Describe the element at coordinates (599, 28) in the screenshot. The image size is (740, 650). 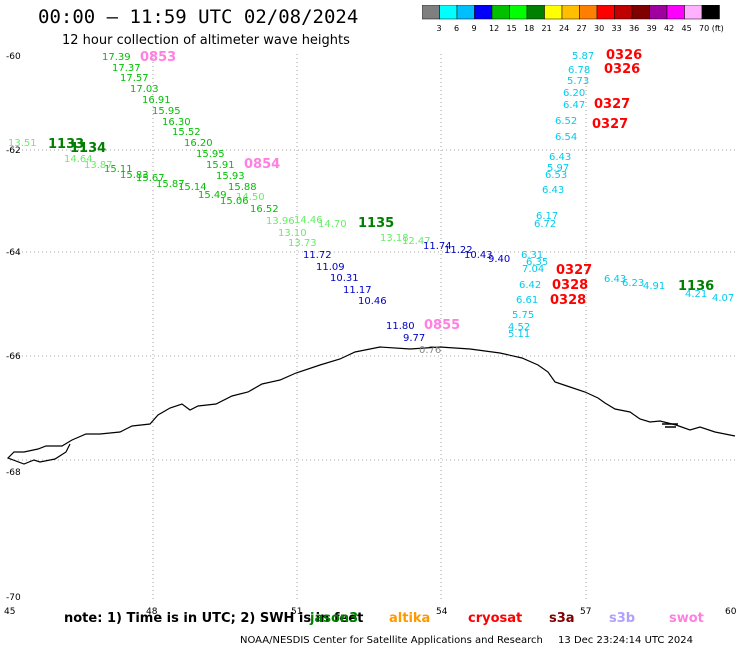
I see `scale-tick-label: 30` at that location.